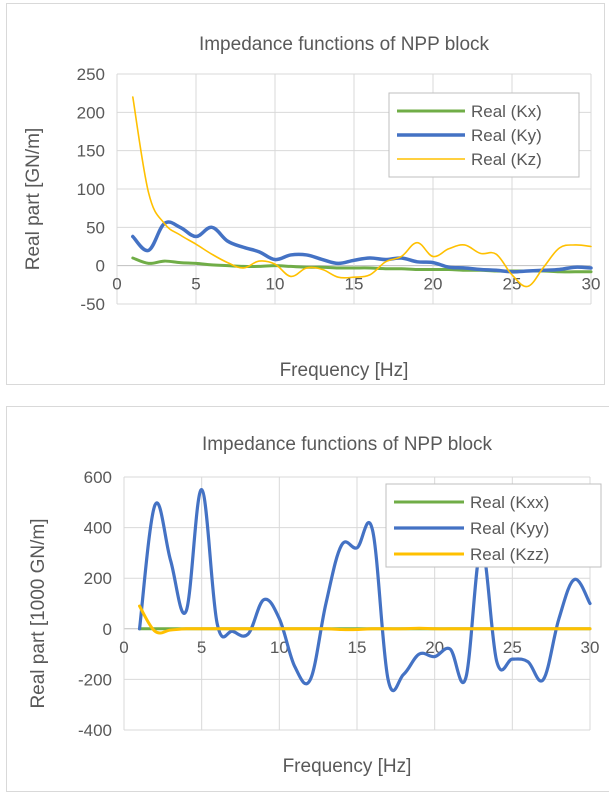  I want to click on legend-label: Real (Kzz), so click(509, 554).